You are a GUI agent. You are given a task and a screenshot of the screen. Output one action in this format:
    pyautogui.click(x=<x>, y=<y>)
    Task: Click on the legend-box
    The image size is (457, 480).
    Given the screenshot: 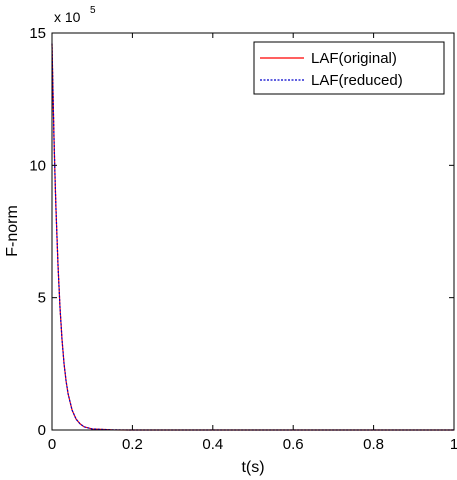 What is the action you would take?
    pyautogui.click(x=349, y=68)
    